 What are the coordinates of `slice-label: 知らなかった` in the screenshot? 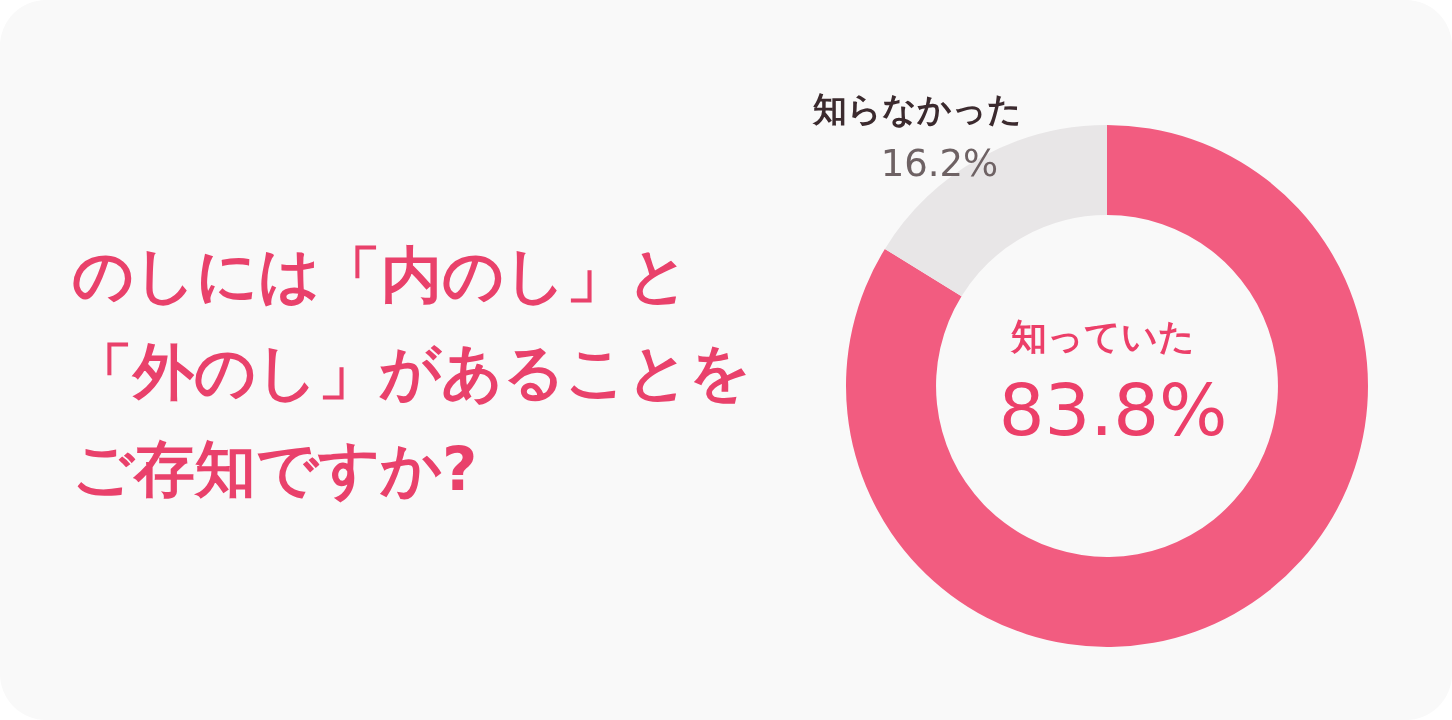 It's located at (916, 109).